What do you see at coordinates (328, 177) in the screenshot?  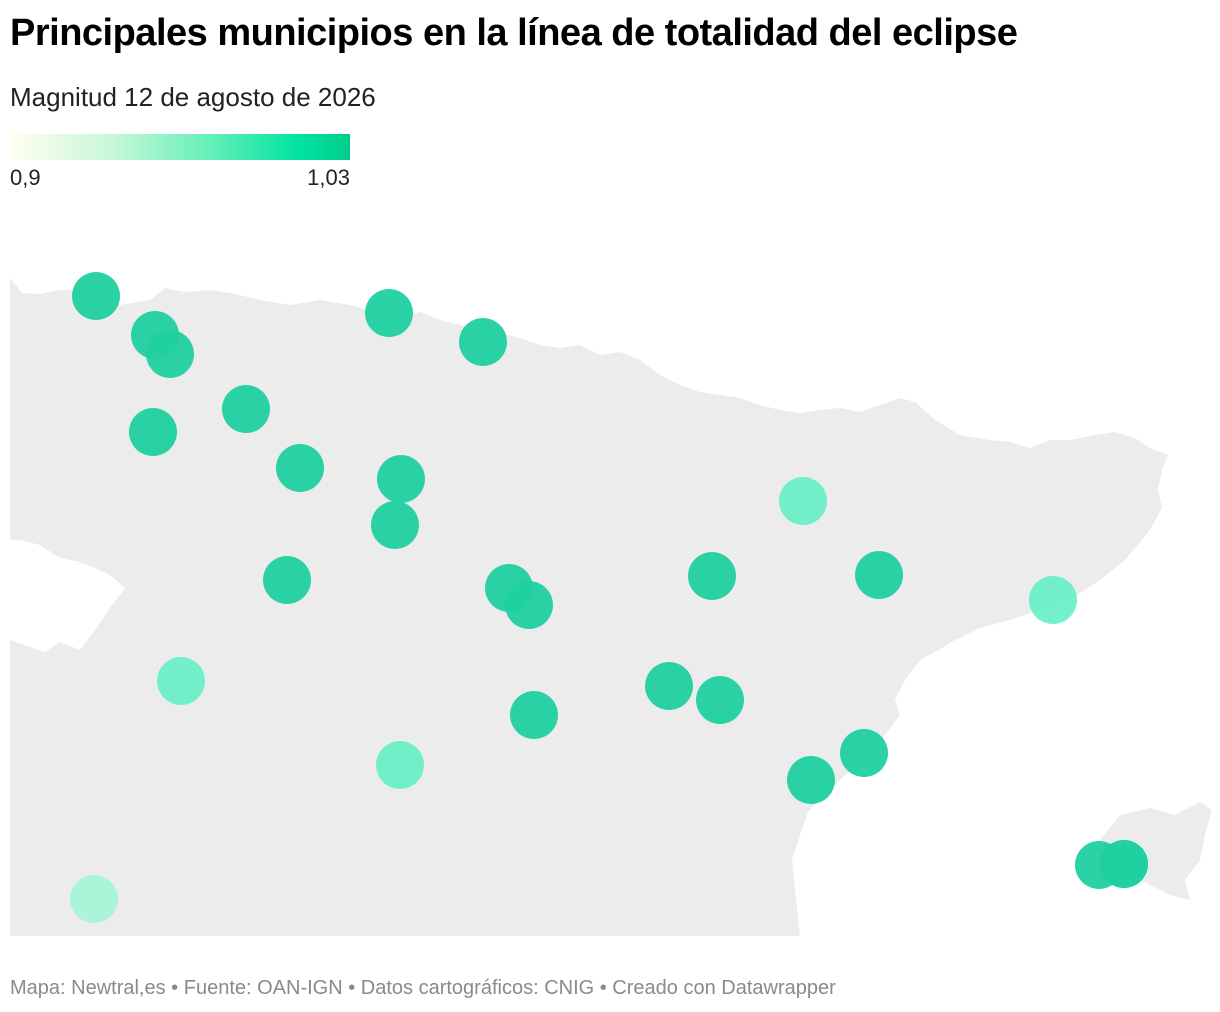 I see `legend-max-label: 1,03` at bounding box center [328, 177].